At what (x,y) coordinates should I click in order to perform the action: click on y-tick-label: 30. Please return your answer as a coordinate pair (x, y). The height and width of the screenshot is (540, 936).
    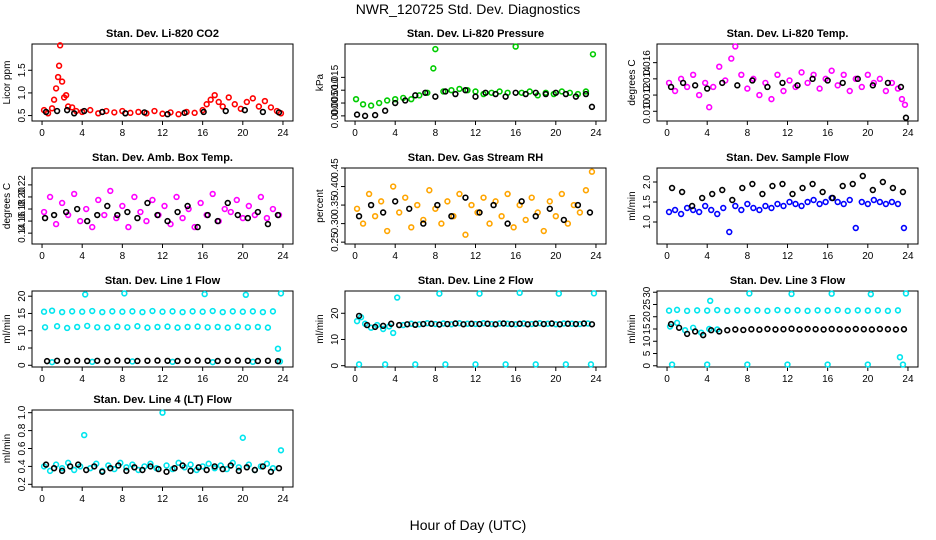
    Looking at the image, I should click on (647, 292).